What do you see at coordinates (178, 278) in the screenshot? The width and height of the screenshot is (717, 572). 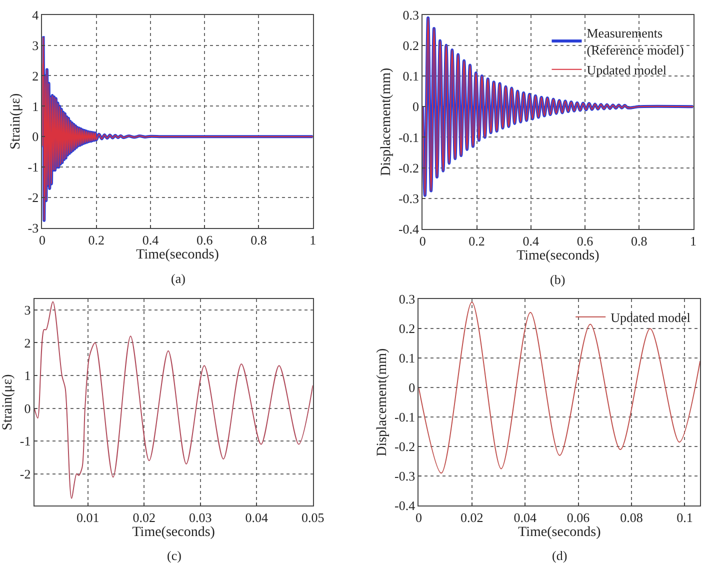 I see `text: (a)` at bounding box center [178, 278].